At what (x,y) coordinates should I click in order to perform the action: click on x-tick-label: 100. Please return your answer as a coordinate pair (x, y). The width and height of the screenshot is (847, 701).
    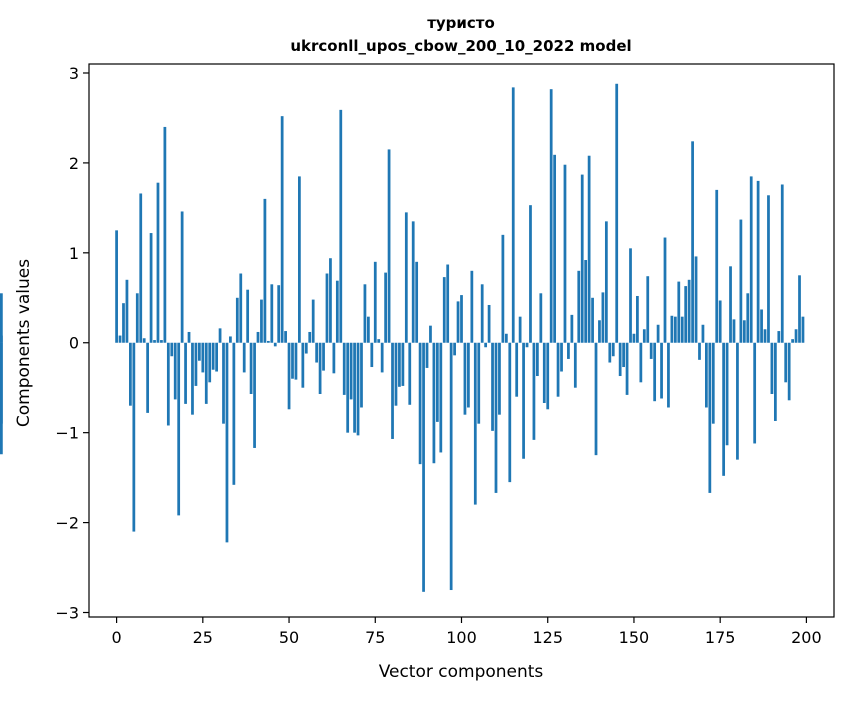
    Looking at the image, I should click on (461, 637).